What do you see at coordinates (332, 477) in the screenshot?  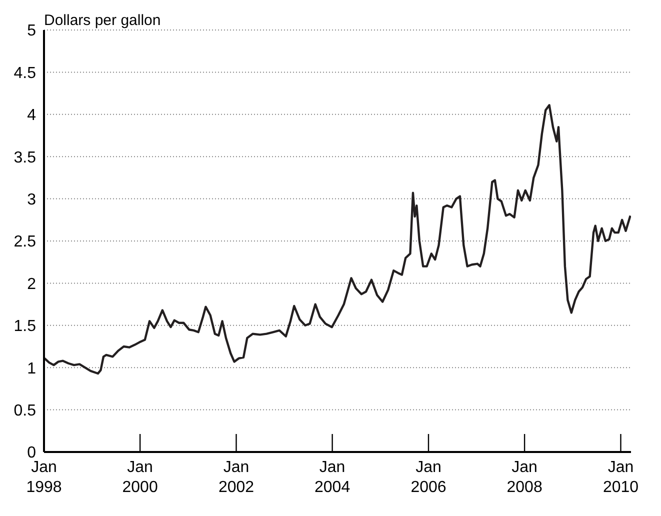 I see `x-tick-label: Jan 2004` at bounding box center [332, 477].